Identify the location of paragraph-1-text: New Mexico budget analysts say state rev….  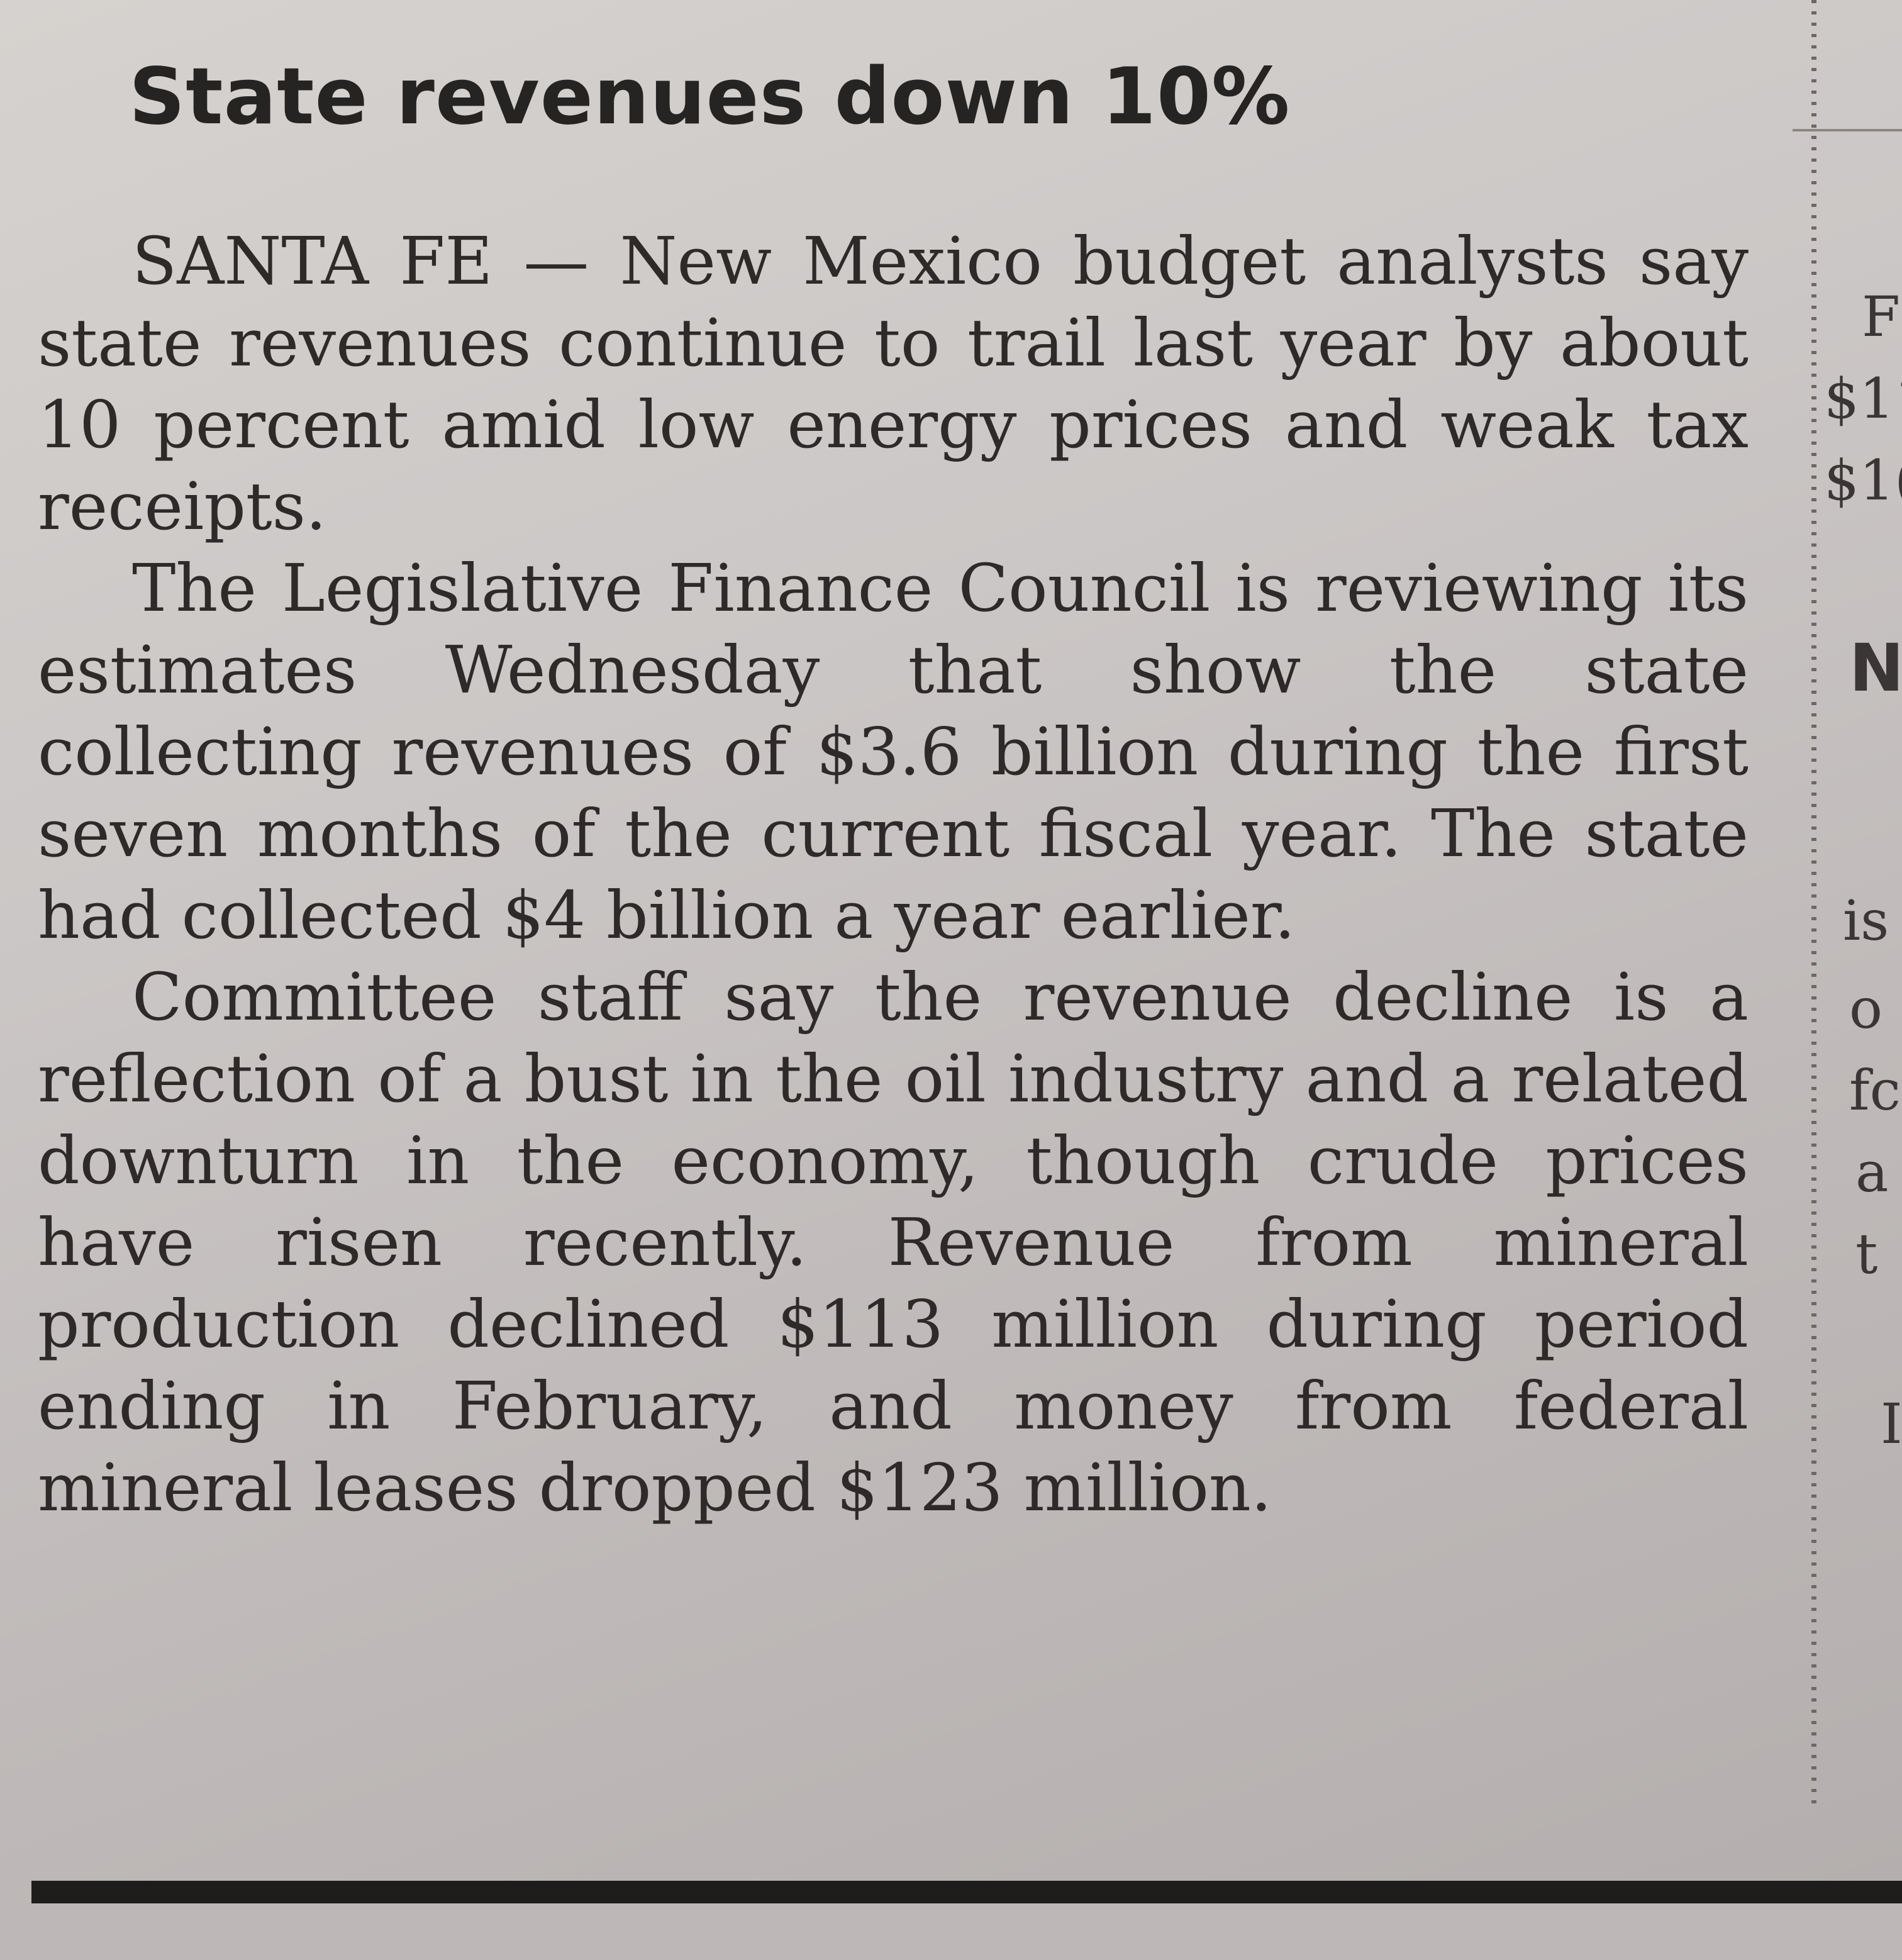
(894, 384).